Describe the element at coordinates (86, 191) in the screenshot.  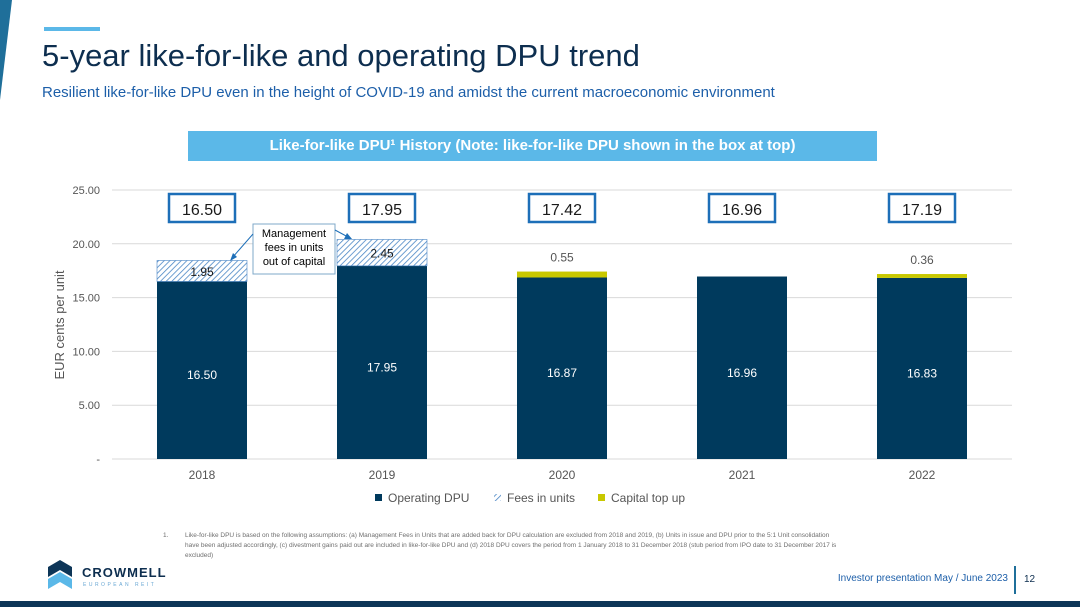
I see `y-tick-label: 25.00` at that location.